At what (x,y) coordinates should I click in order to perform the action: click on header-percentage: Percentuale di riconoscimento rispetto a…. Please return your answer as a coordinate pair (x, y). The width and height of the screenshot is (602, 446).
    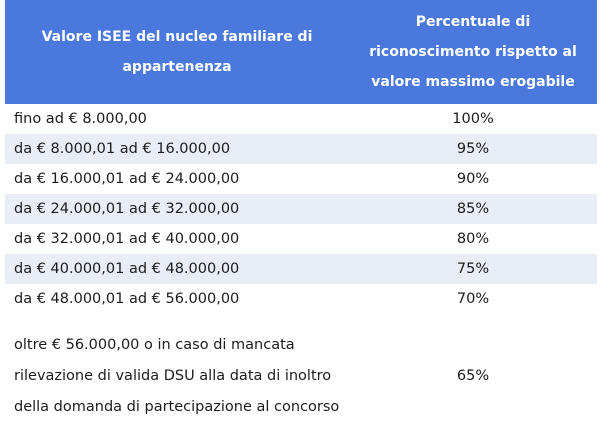
    Looking at the image, I should click on (473, 52).